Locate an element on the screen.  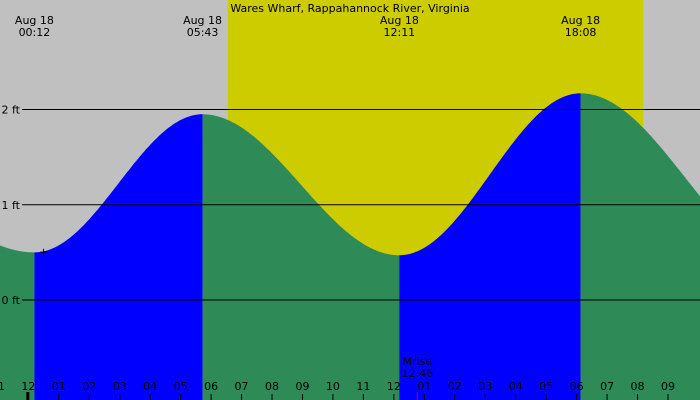
midnight-marker is located at coordinates (28, 396).